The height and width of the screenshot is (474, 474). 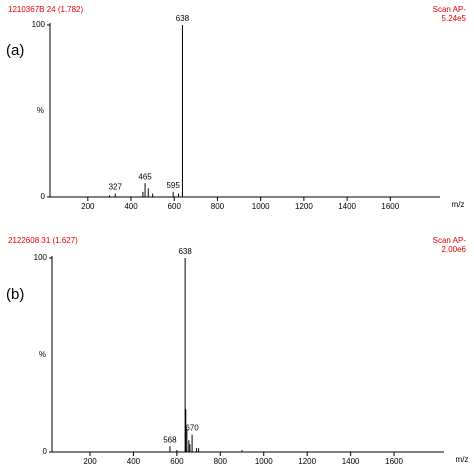 I want to click on sample-label: 1210367B 24 (1.782), so click(x=46, y=9).